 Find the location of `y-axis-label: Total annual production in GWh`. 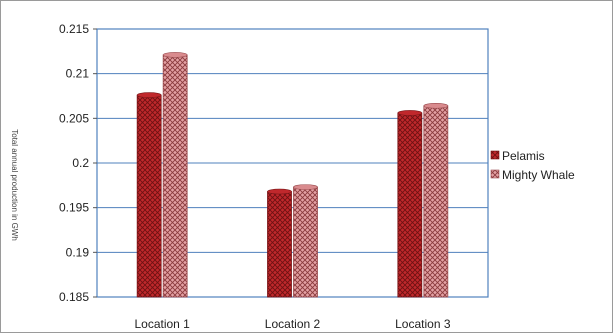

y-axis-label: Total annual production in GWh is located at coordinates (14, 185).